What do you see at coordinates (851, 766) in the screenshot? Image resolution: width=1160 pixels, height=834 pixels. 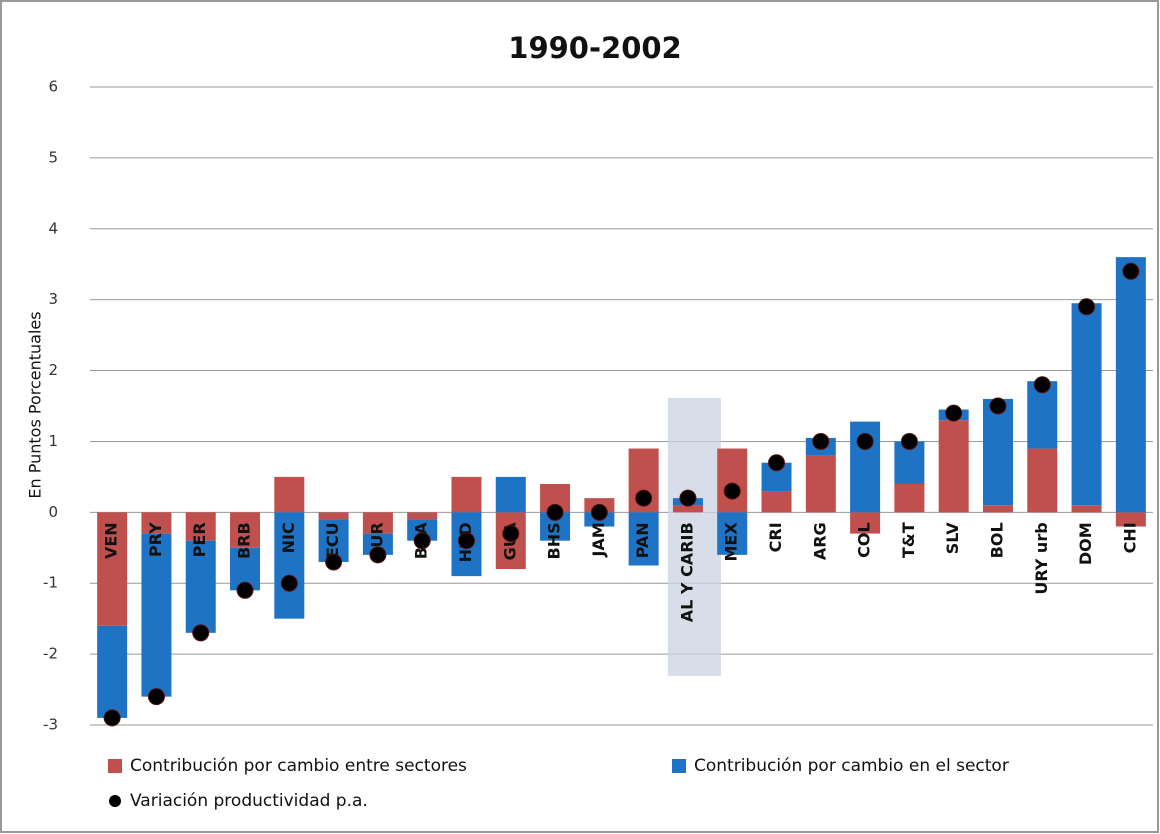 I see `legend-label: Contribución por cambio en el sector` at bounding box center [851, 766].